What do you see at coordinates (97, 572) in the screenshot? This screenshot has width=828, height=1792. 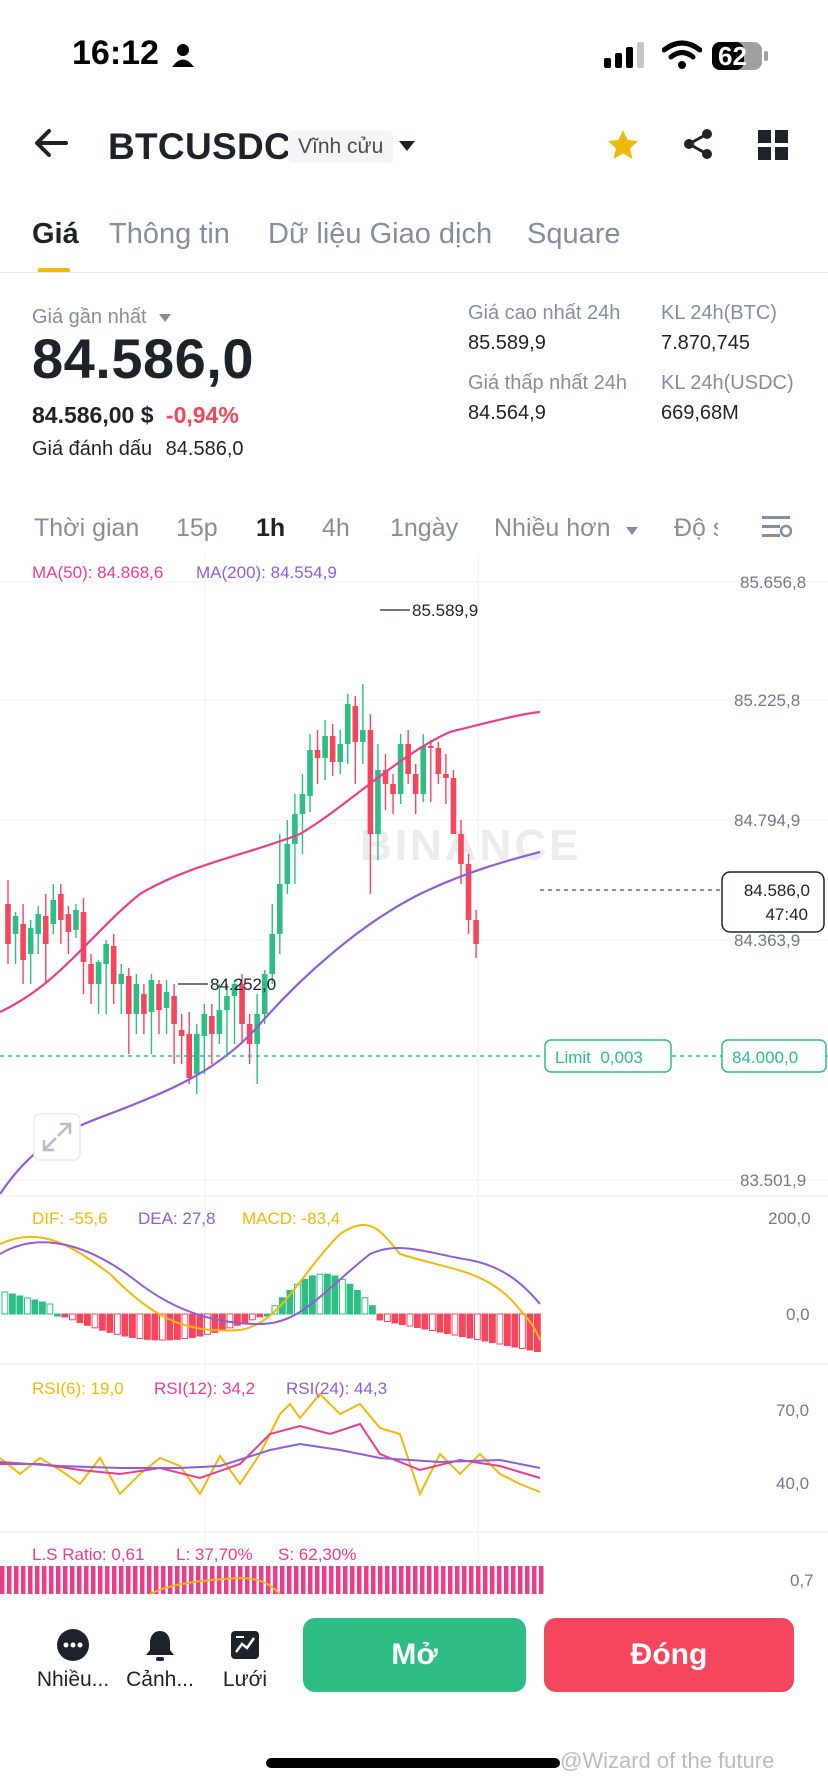 I see `ma50-label: MA(50): 84.868,6` at bounding box center [97, 572].